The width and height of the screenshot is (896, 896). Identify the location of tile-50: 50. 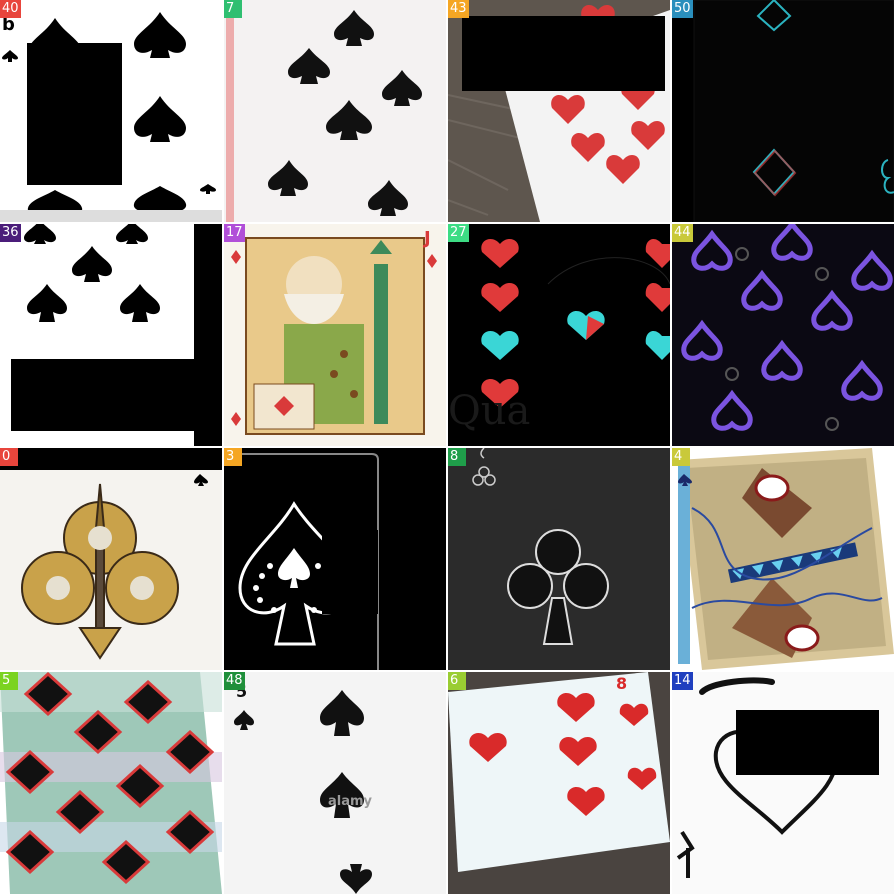
(783, 111).